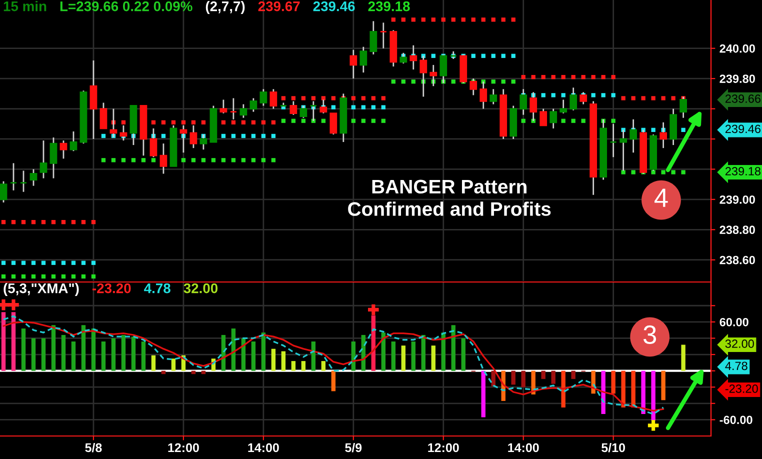  I want to click on x-tick-label: 5/8, so click(93, 447).